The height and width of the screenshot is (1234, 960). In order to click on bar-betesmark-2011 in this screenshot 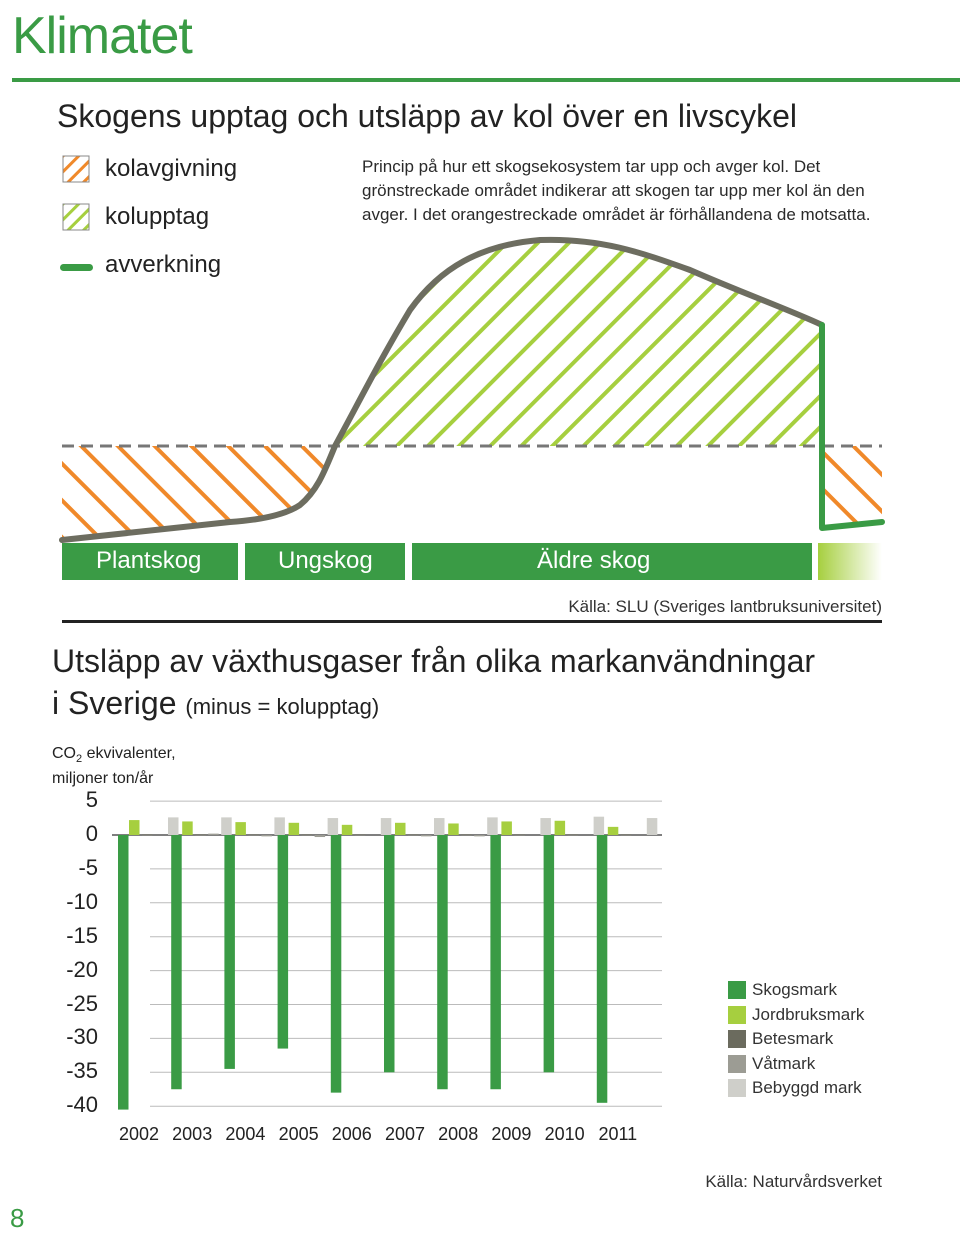, I will do `click(626, 835)`.